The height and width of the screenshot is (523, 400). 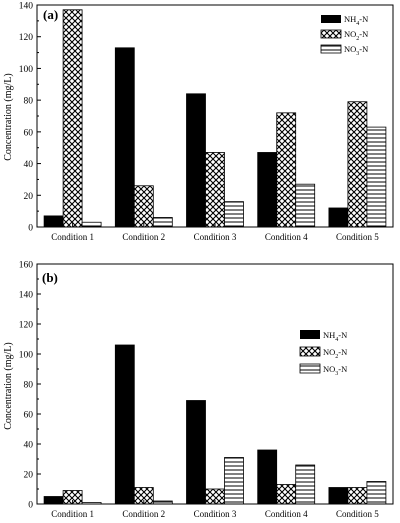 I want to click on panel-a-label: (a), so click(x=50, y=14).